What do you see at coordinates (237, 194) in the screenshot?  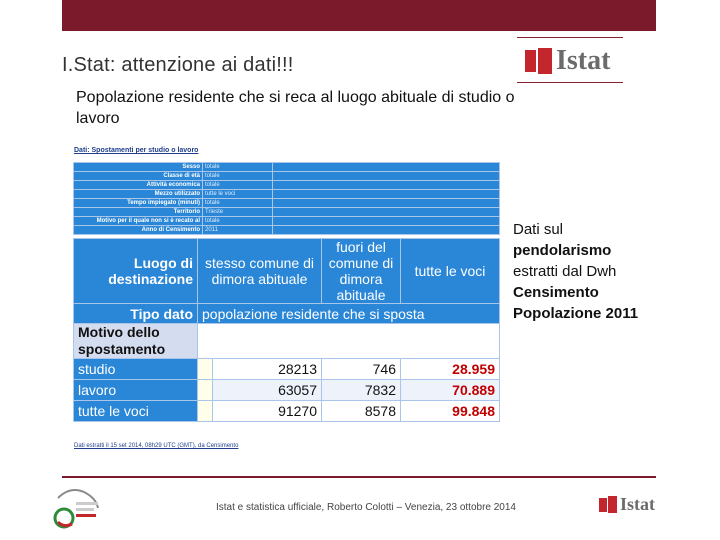 I see `filter-value: tutte le voci` at bounding box center [237, 194].